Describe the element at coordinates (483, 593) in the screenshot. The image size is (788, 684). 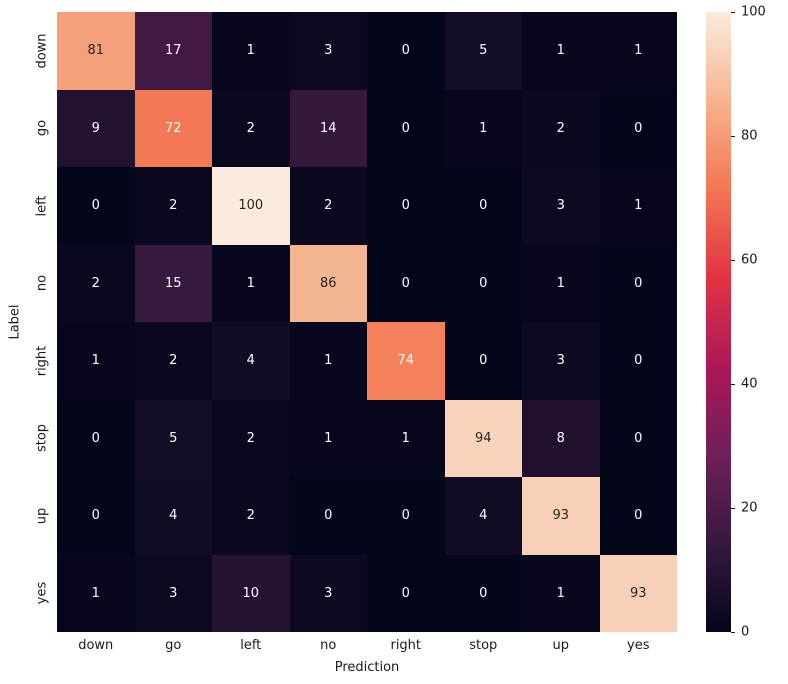
I see `heatmap-cell-yes-stop: 0` at that location.